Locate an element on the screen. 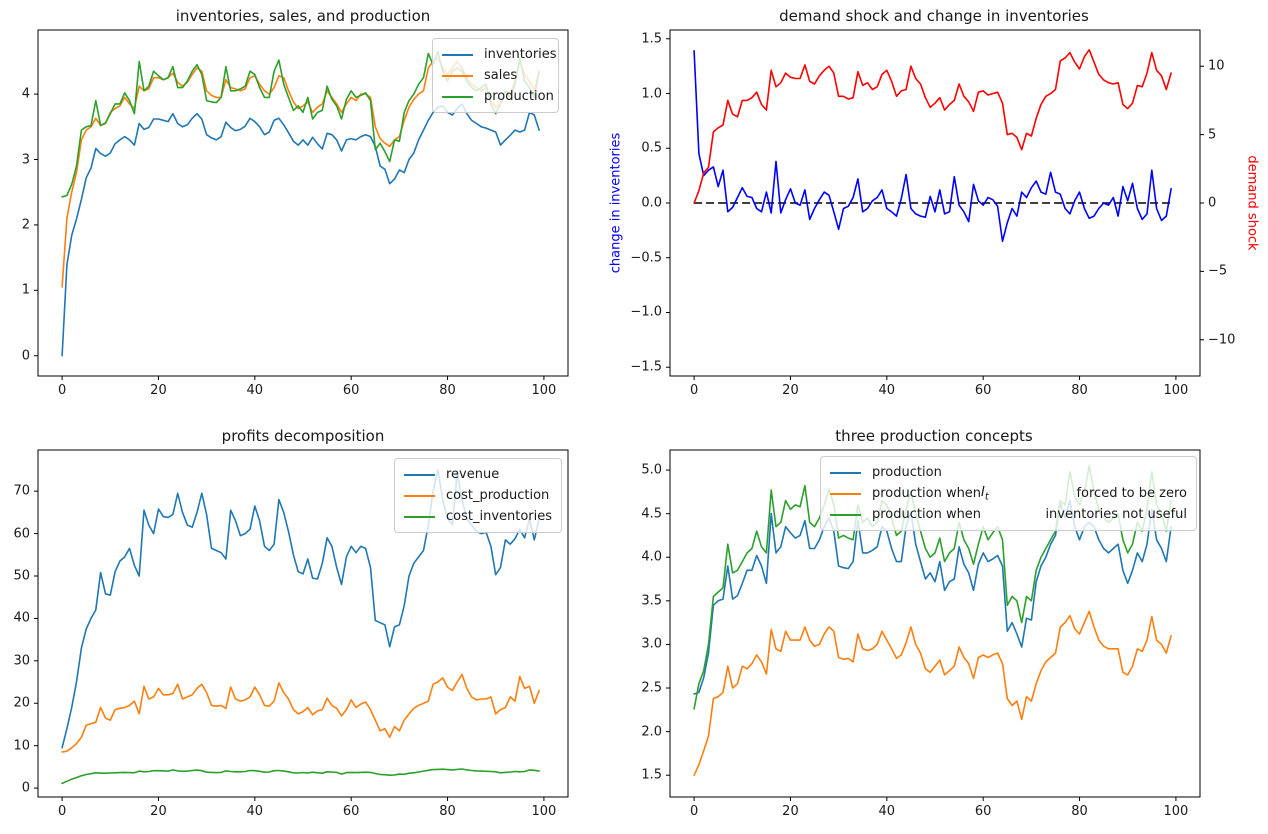 Image resolution: width=1268 pixels, height=834 pixels. y-tick-label: 0.5 is located at coordinates (651, 148).